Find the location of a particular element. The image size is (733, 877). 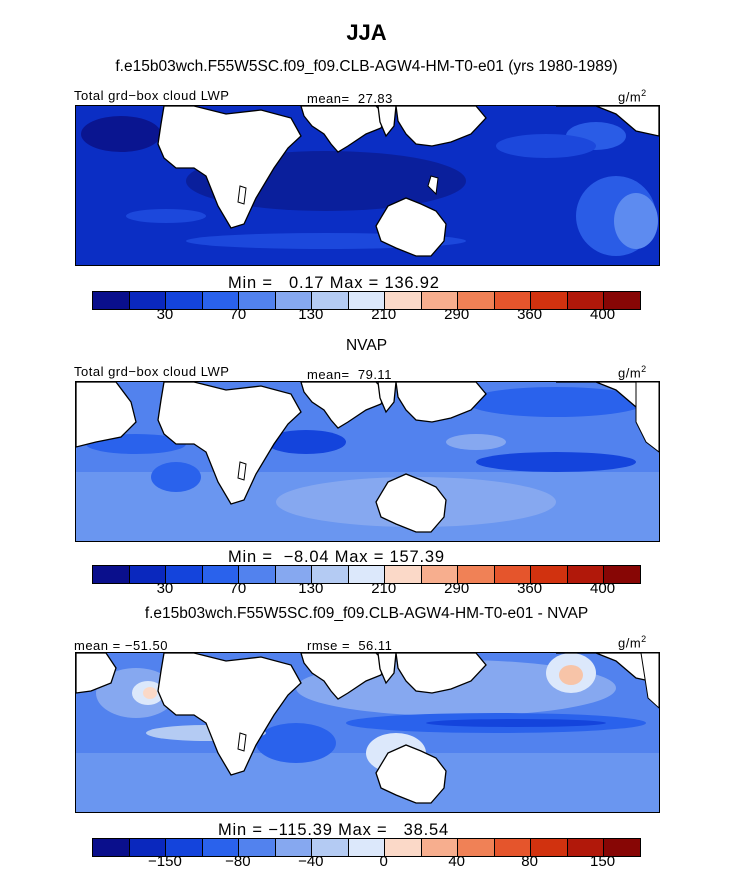

panel1-minmax: Min = 0.17 Max = 136.92 is located at coordinates (334, 283).